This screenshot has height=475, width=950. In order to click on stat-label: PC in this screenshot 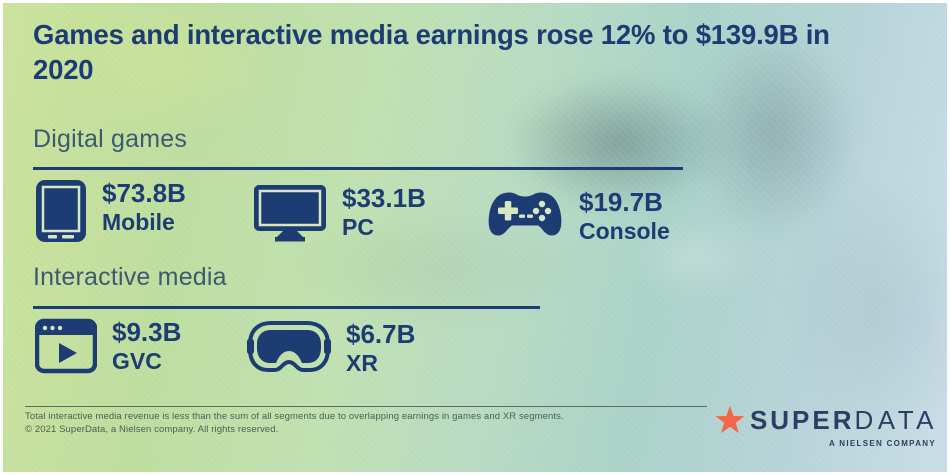, I will do `click(358, 227)`.